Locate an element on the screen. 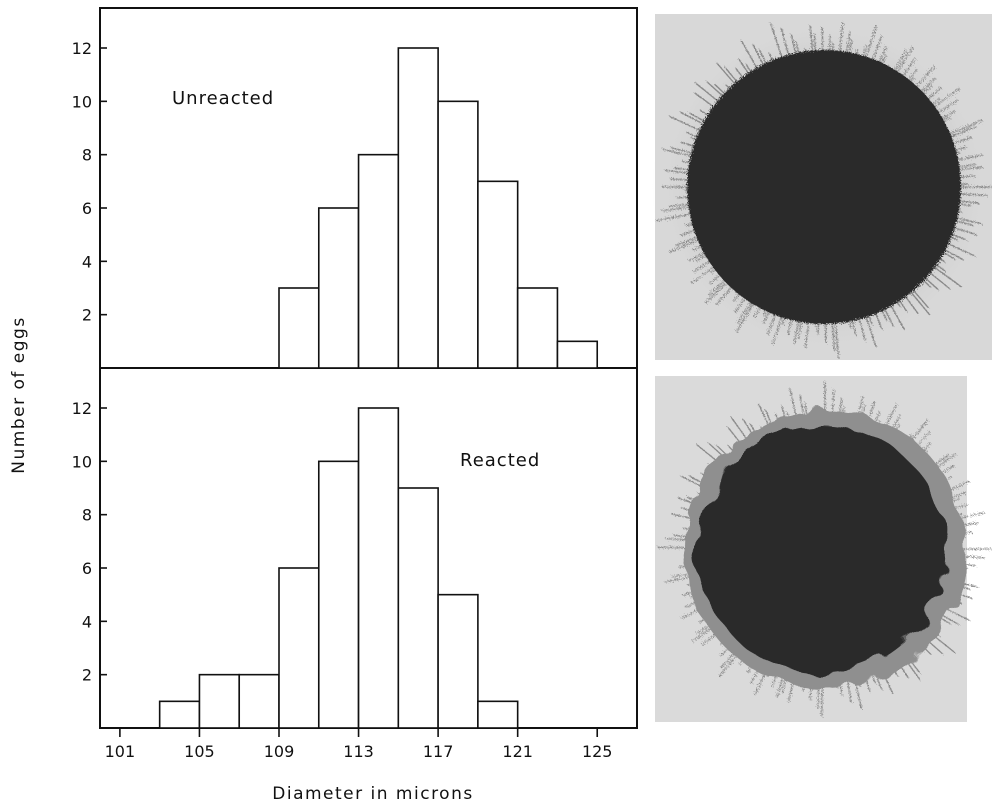  reacted-bars is located at coordinates (338, 568).